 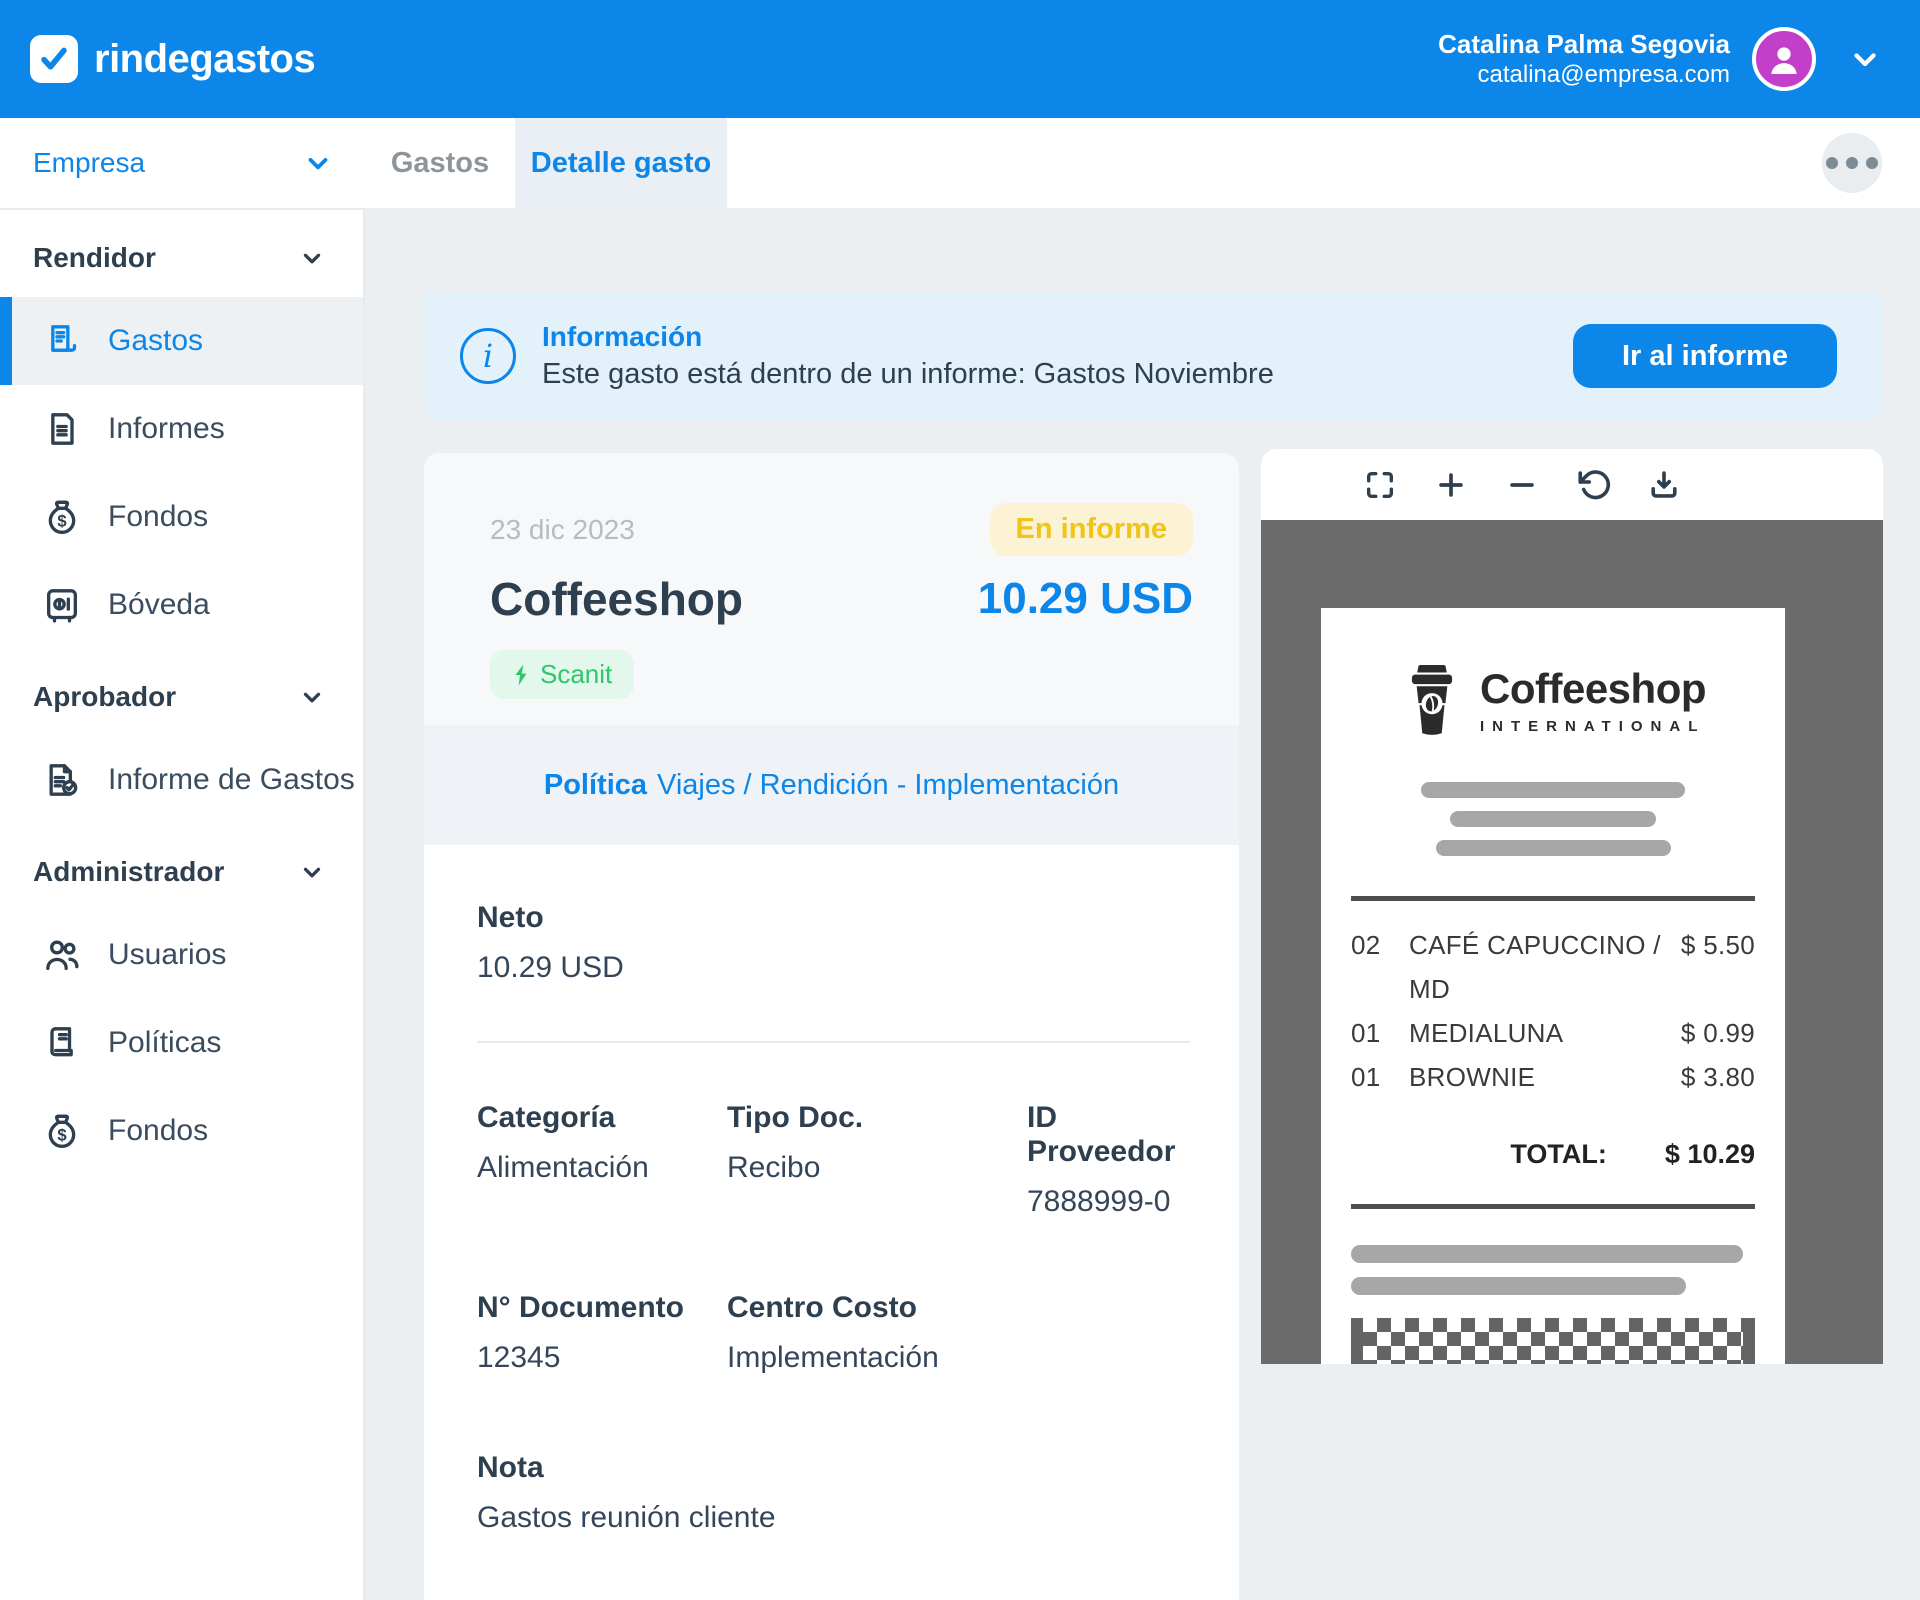 What do you see at coordinates (1522, 485) in the screenshot?
I see `zoom-out-icon` at bounding box center [1522, 485].